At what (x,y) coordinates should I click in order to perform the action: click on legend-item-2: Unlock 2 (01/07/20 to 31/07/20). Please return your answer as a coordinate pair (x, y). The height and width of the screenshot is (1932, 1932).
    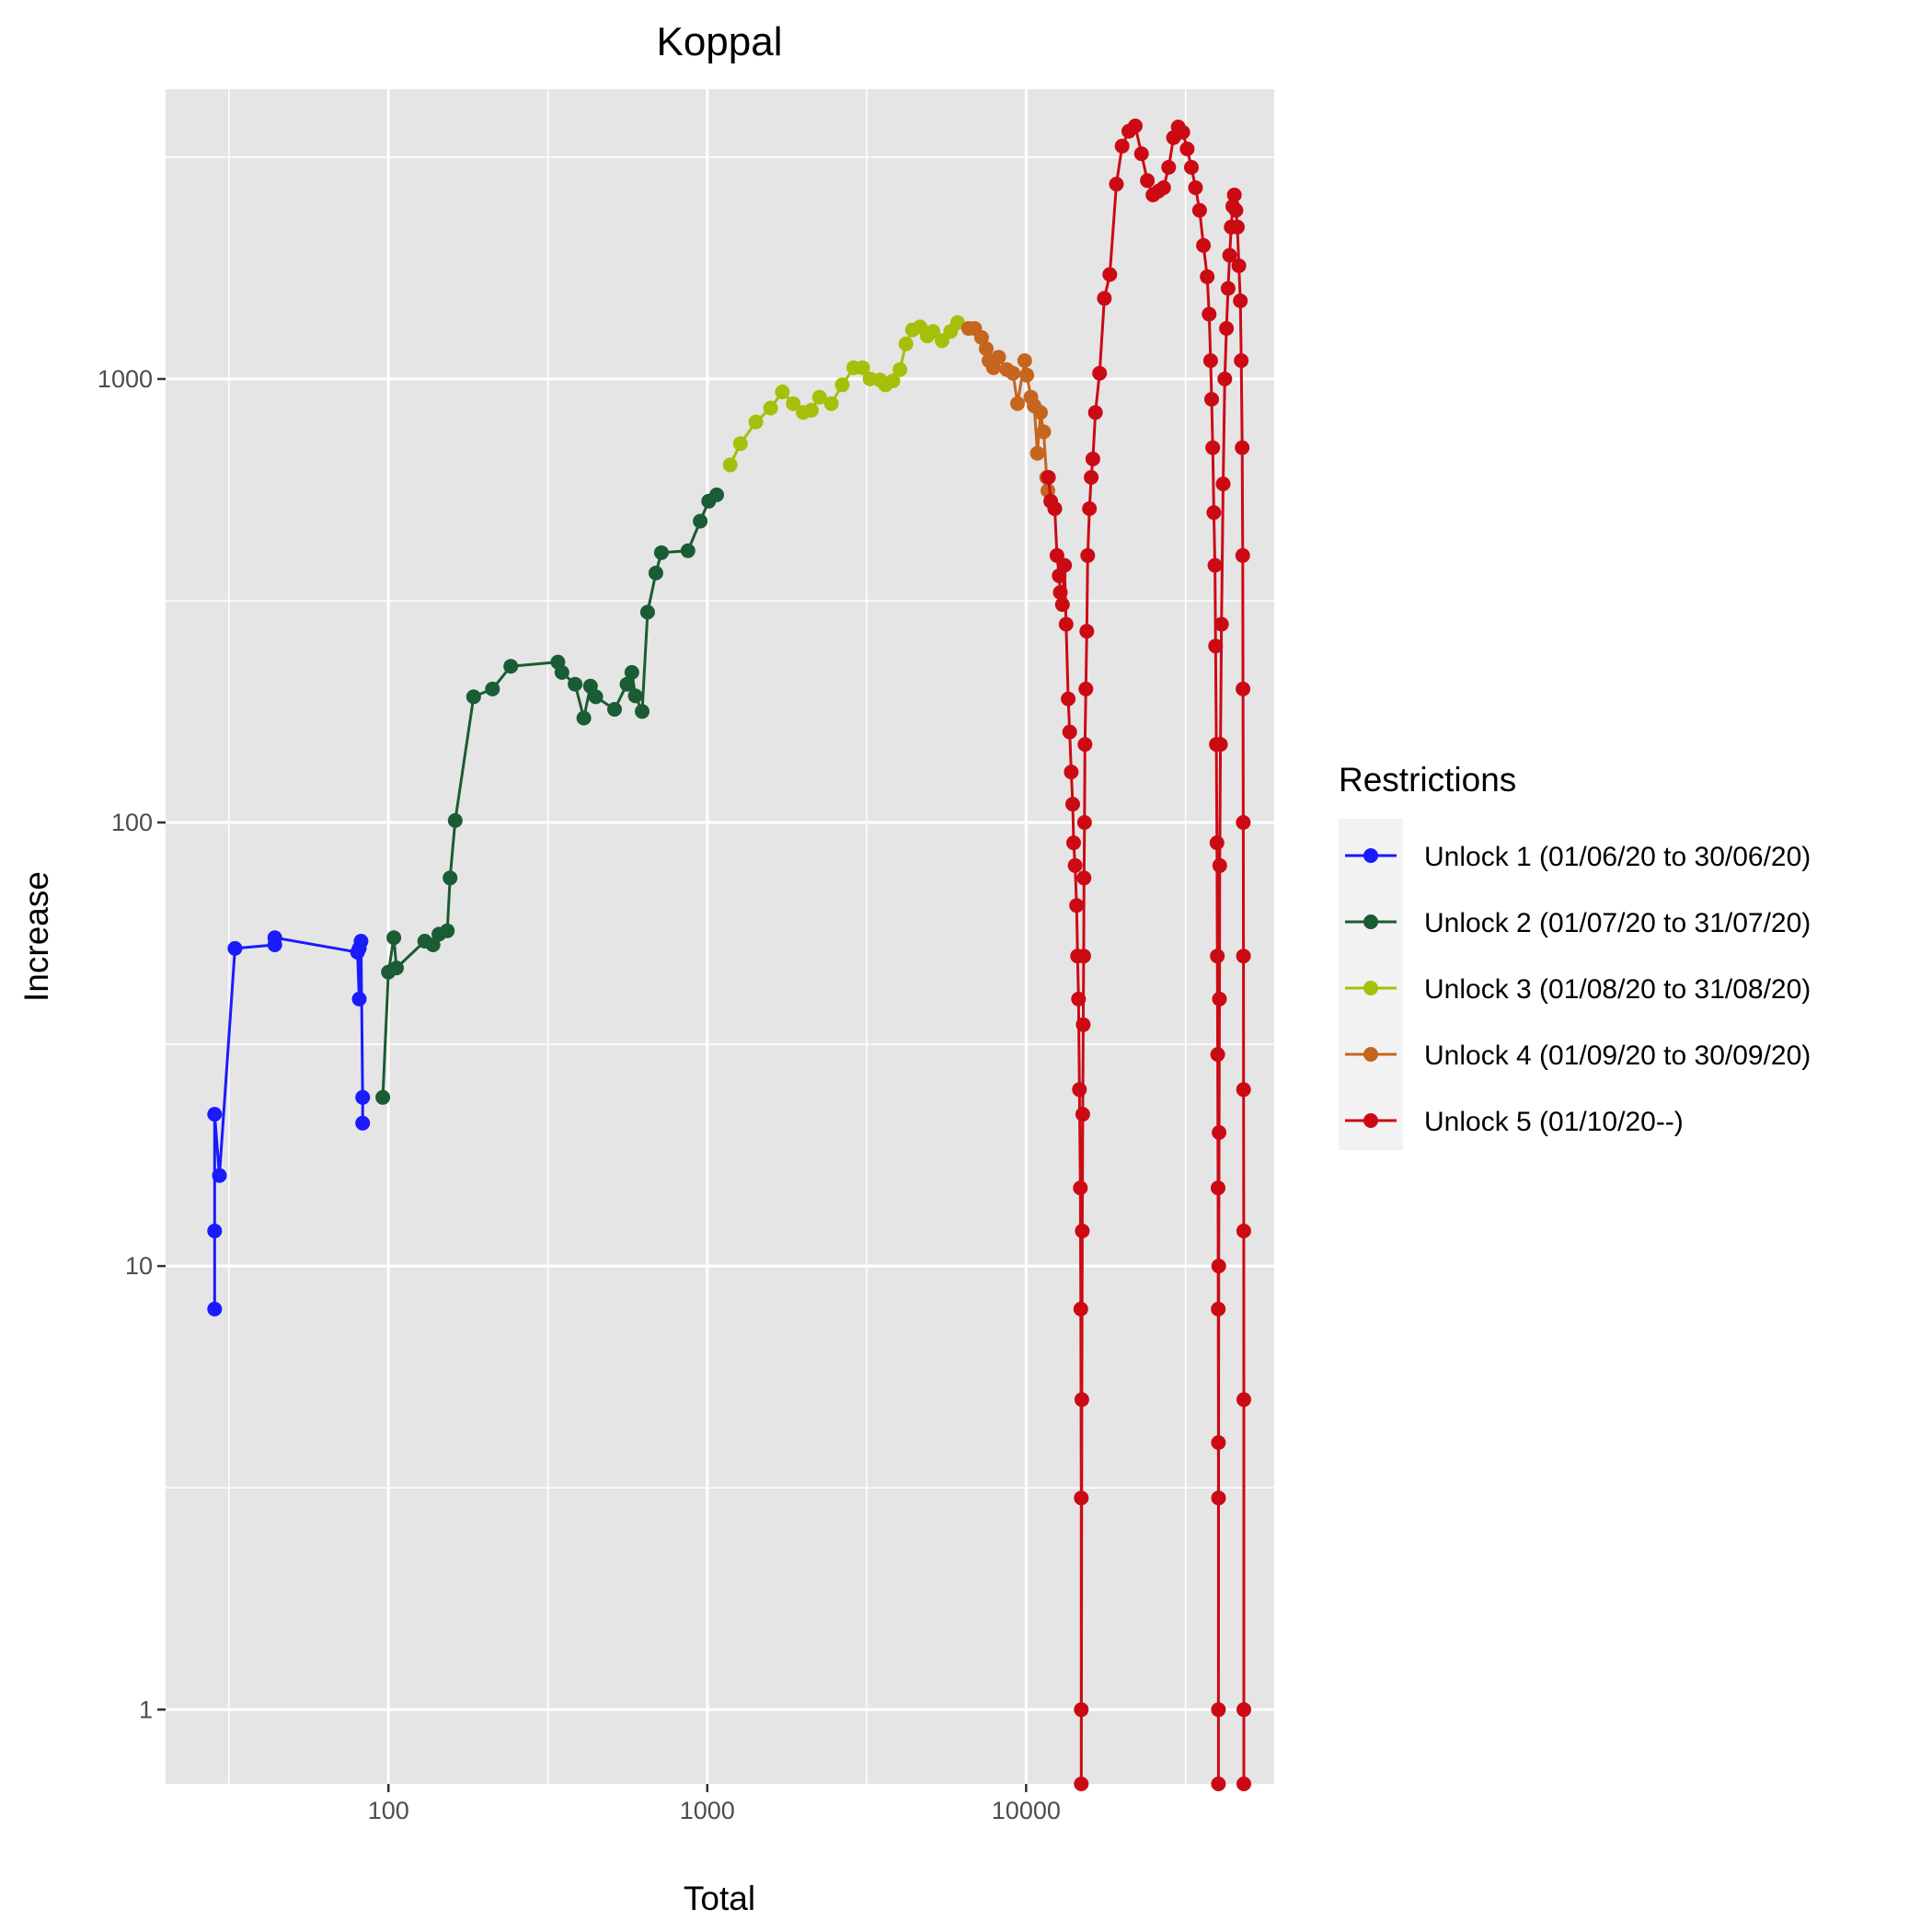
    Looking at the image, I should click on (1578, 923).